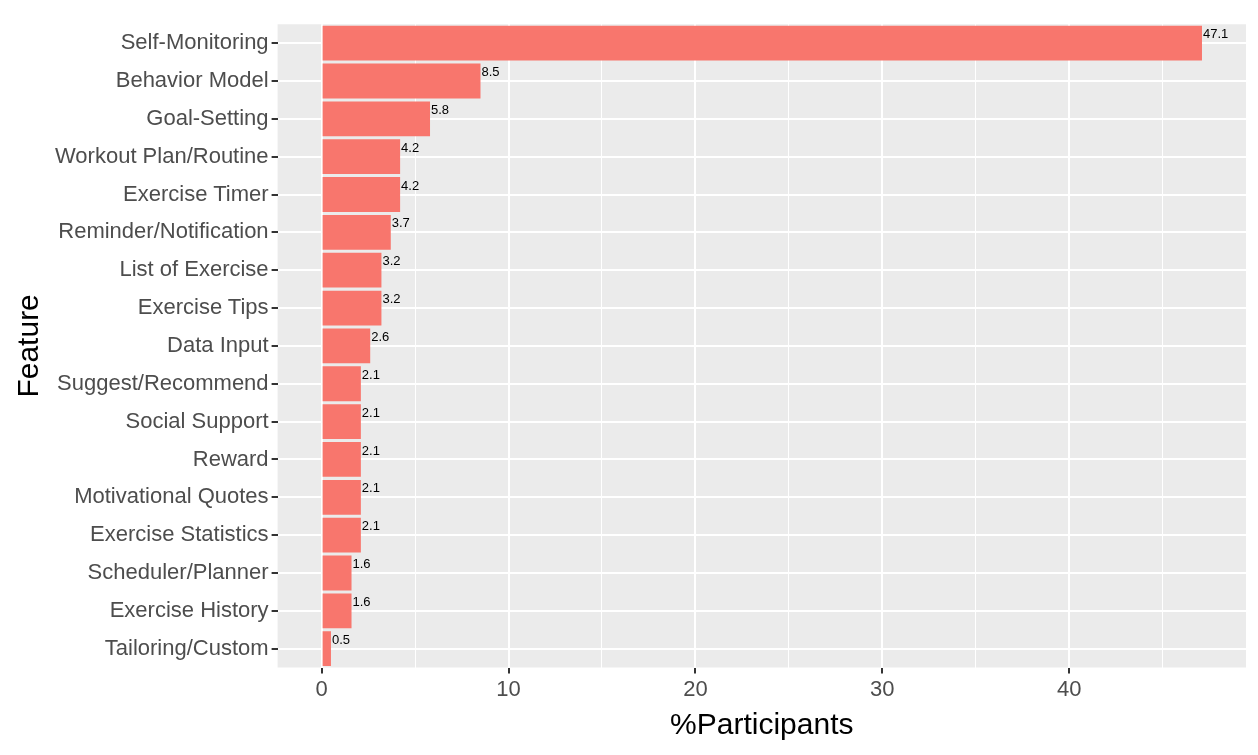 The image size is (1258, 755). Describe the element at coordinates (189, 609) in the screenshot. I see `y-tick-label: Exercise History` at that location.